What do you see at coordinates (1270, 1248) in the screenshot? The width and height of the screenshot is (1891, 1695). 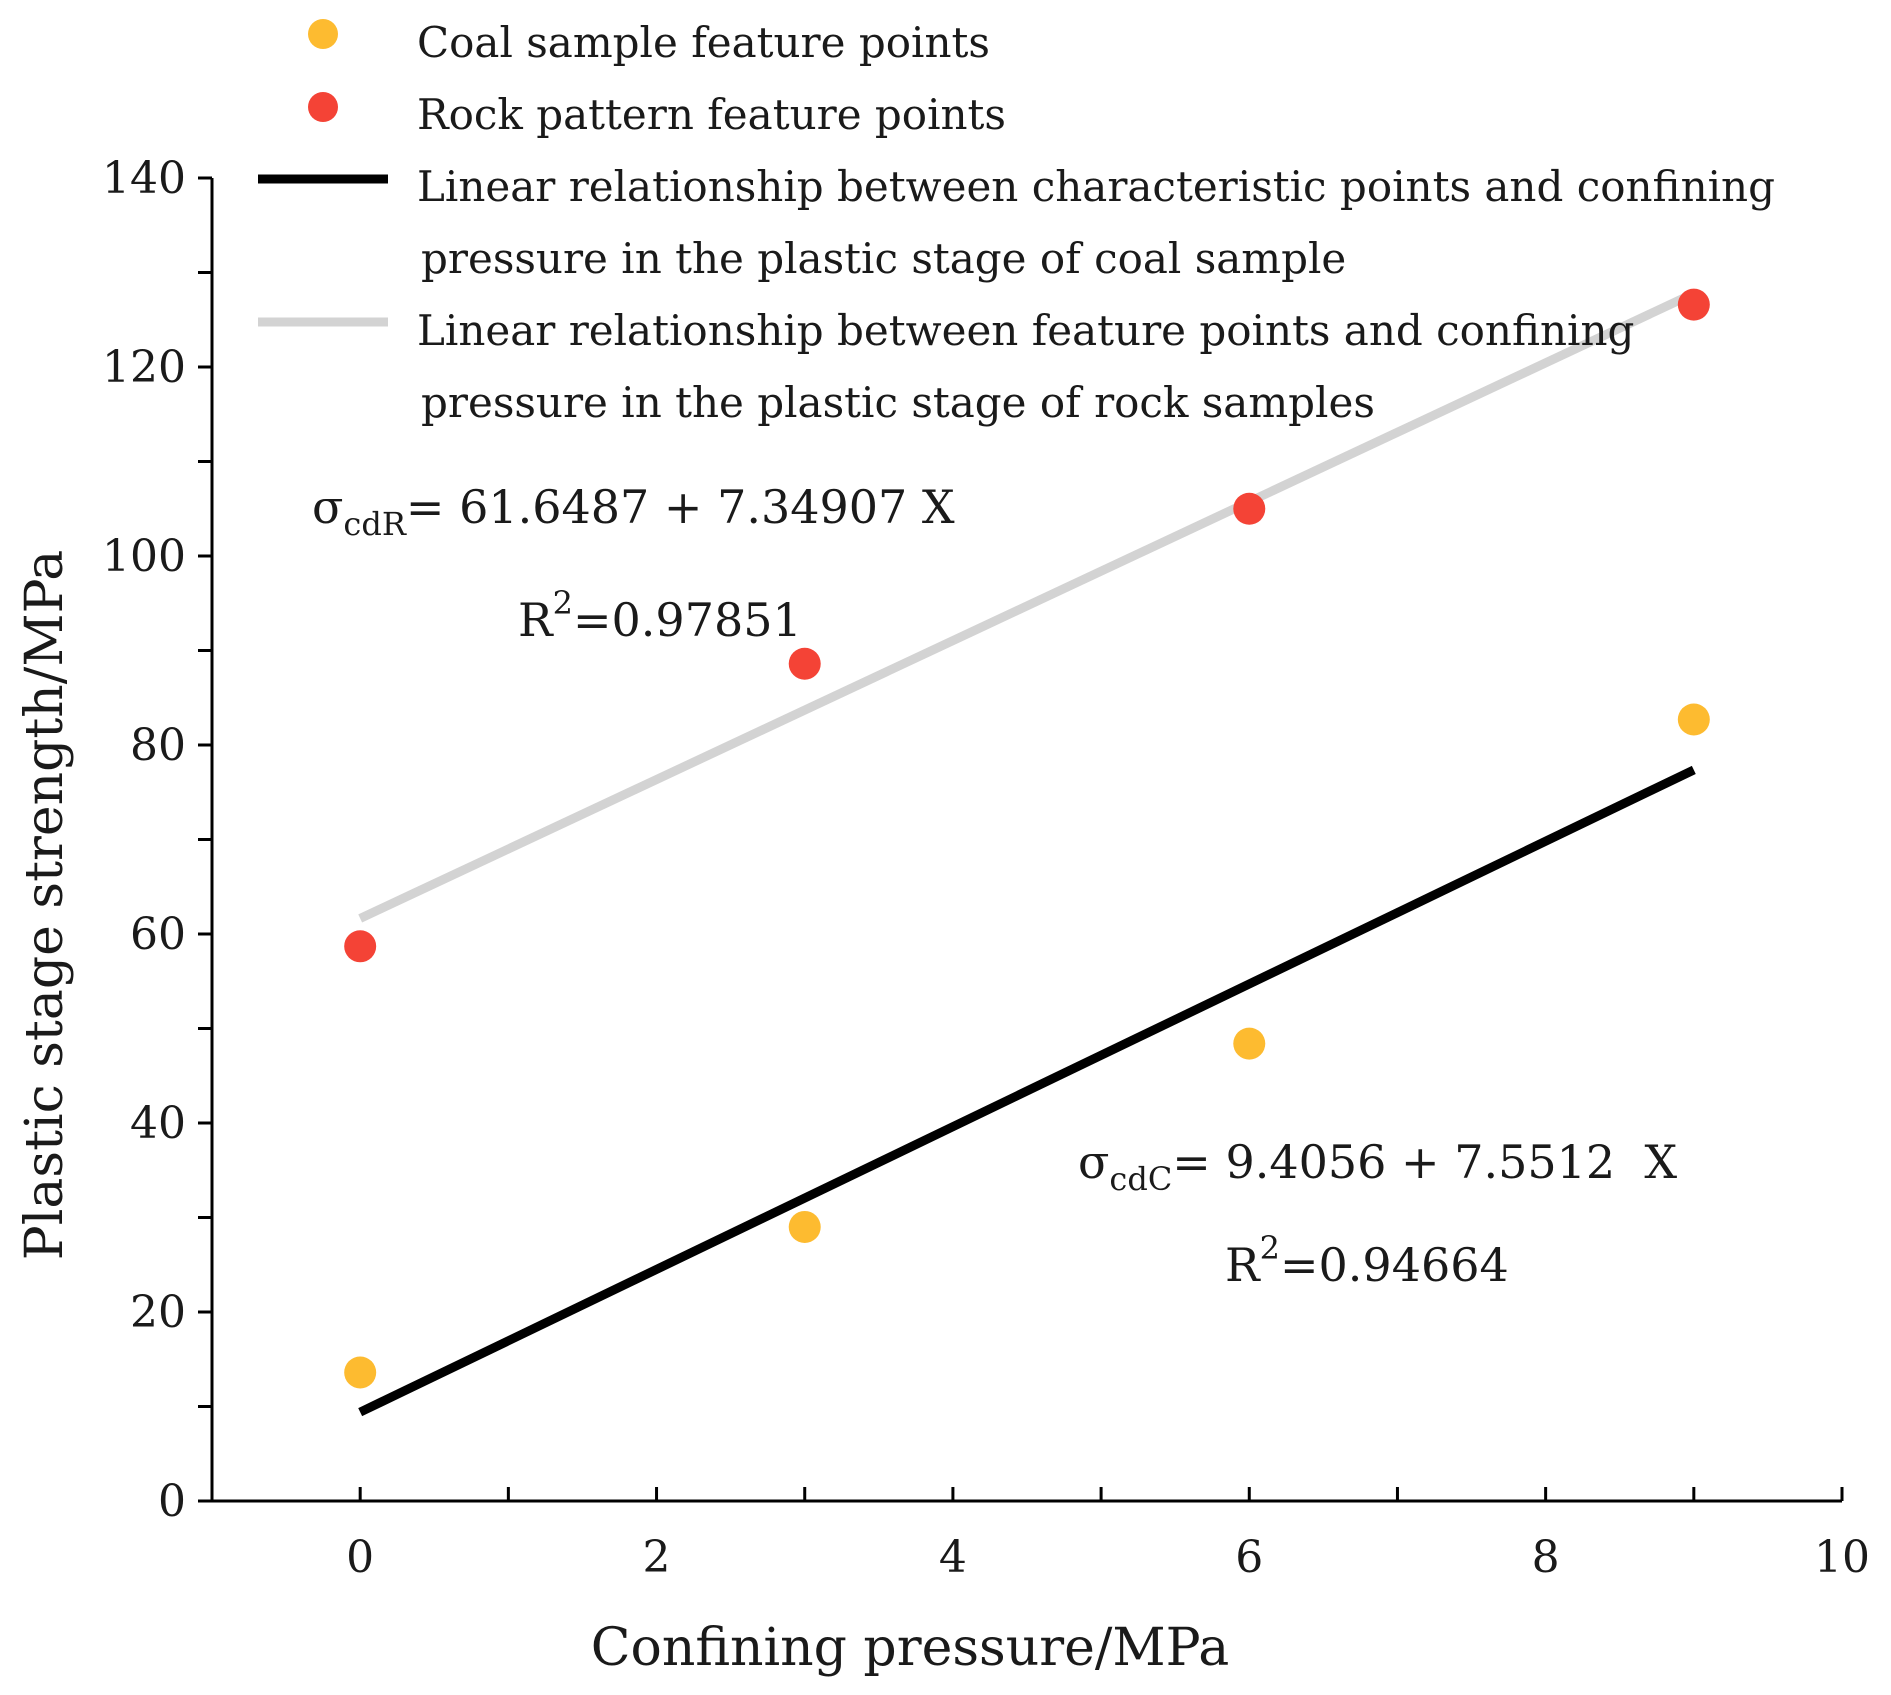 I see `coal-r2-sup: 2` at bounding box center [1270, 1248].